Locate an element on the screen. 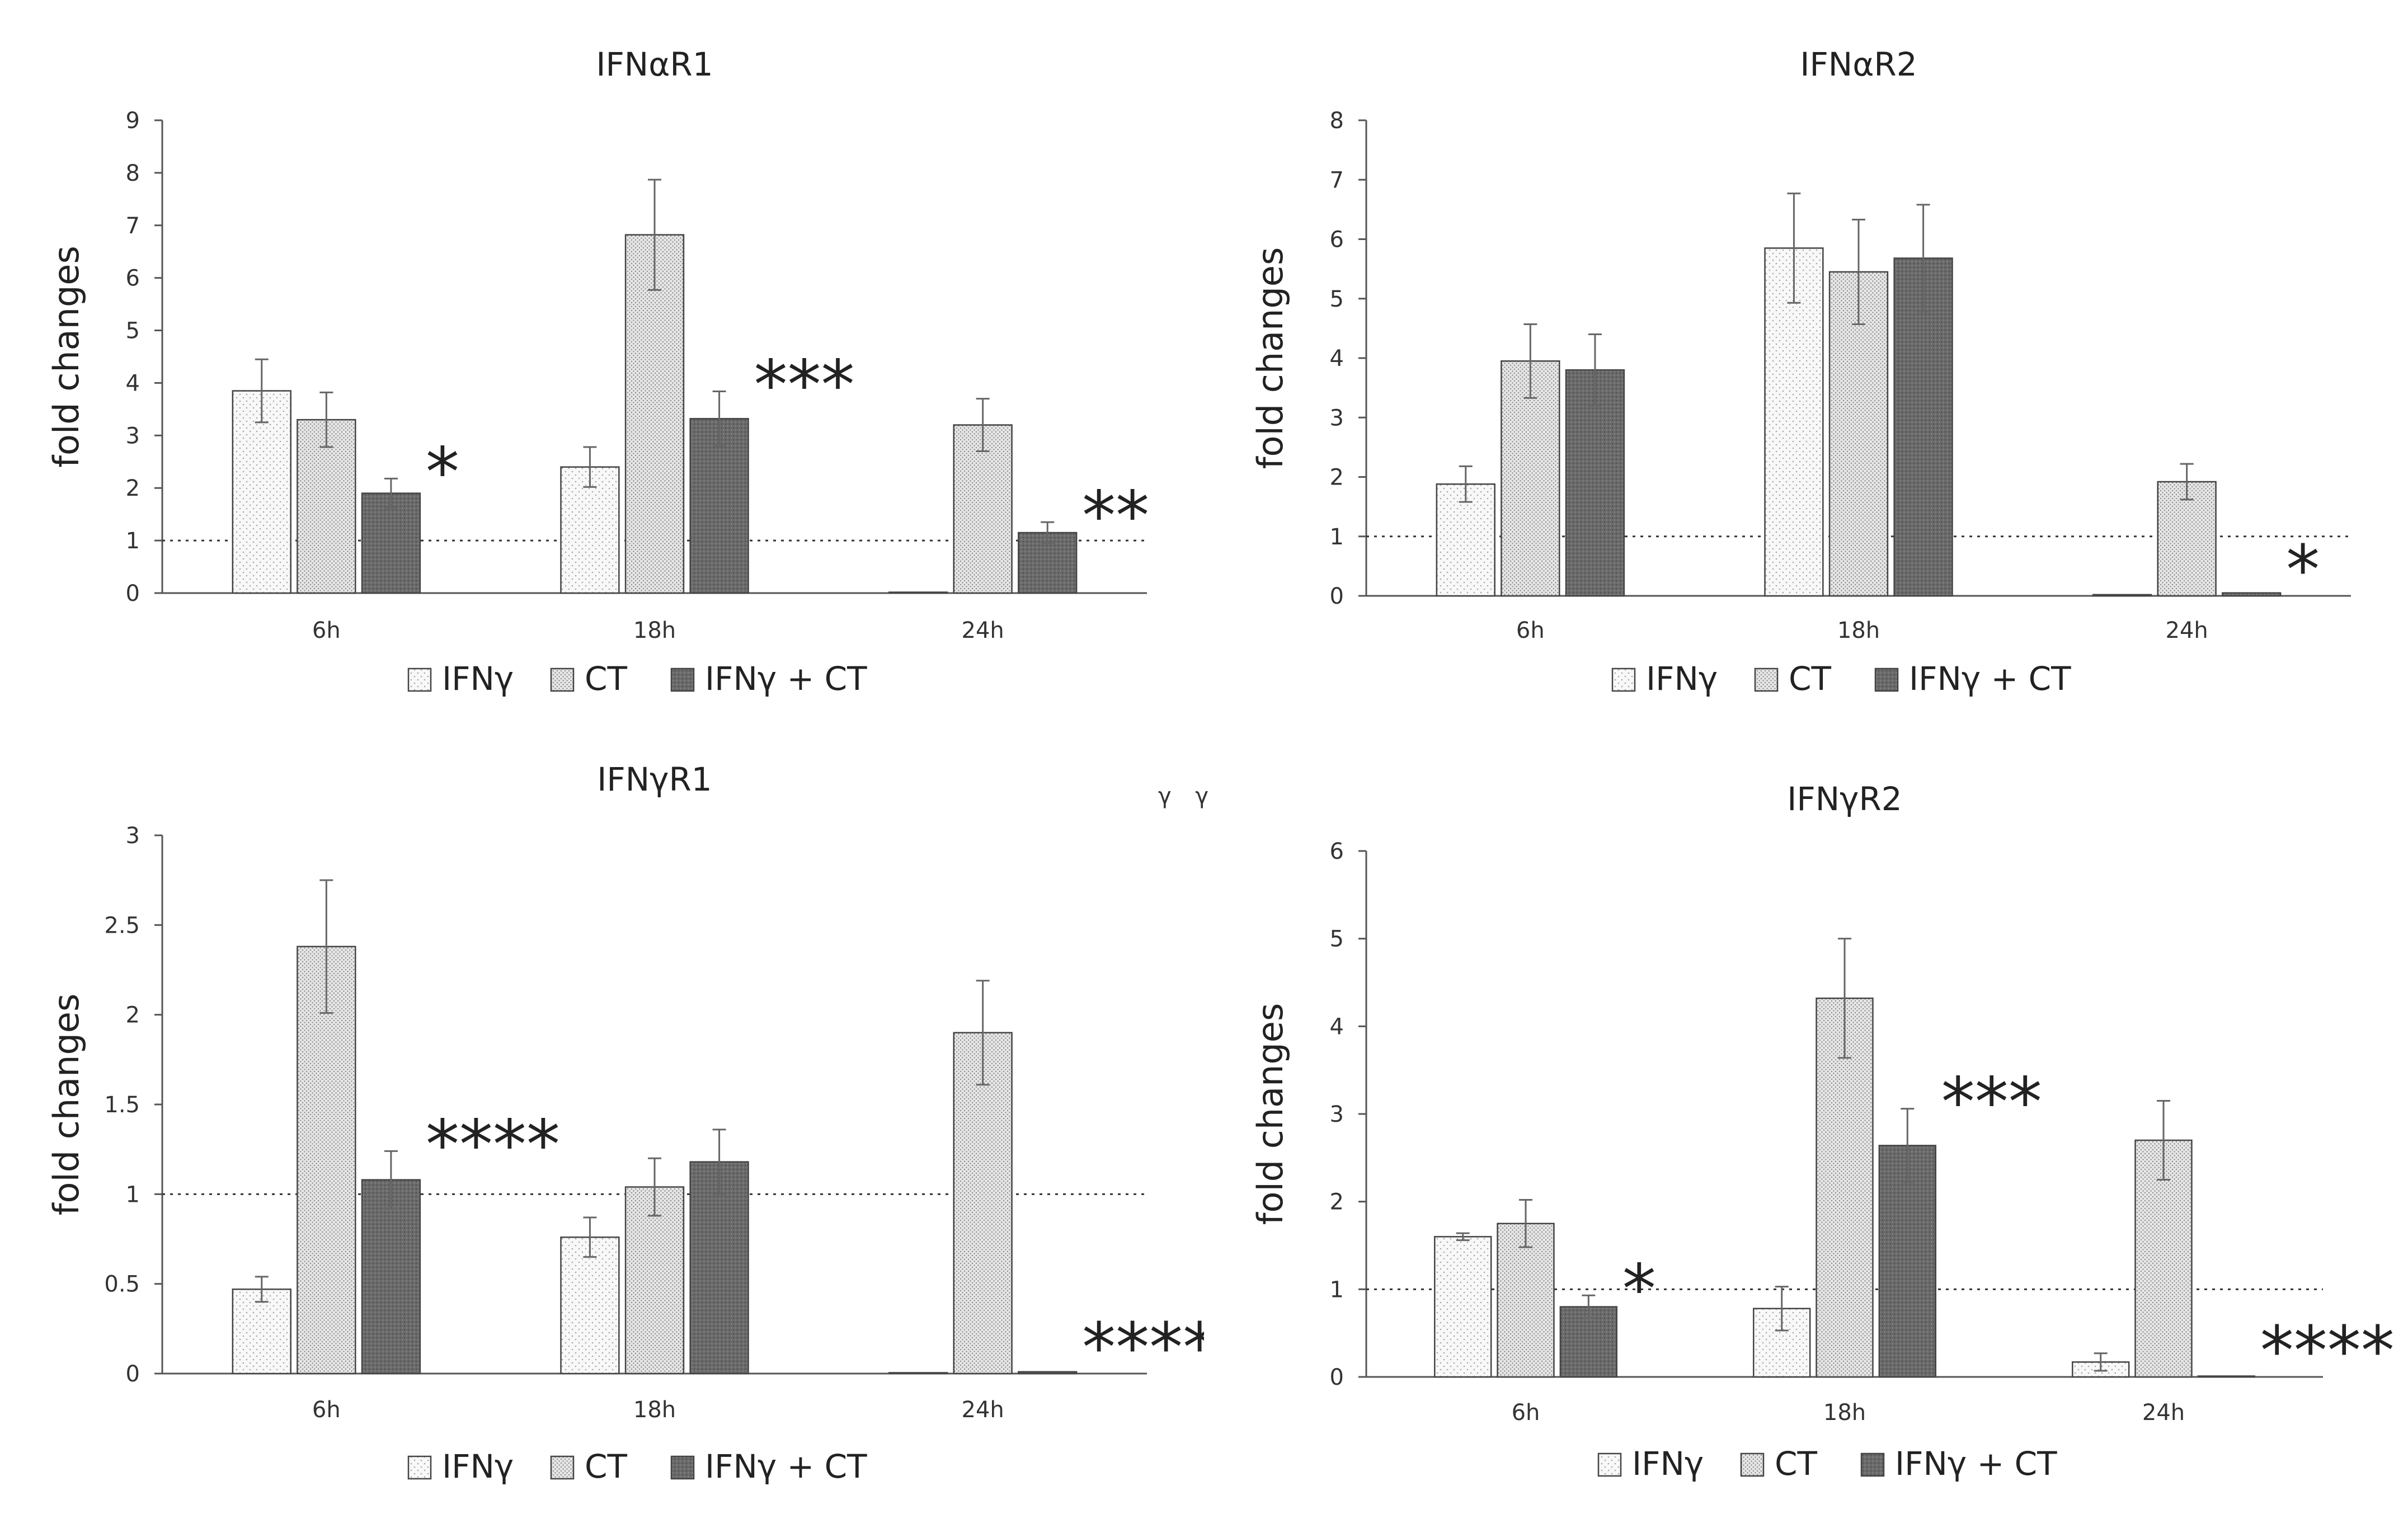  y-tick-label: 7 is located at coordinates (133, 226).